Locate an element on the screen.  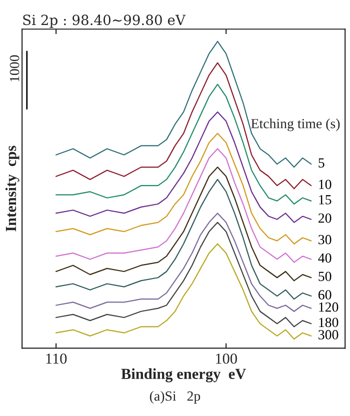
chart-title: Si 2p : 98.40∼99.80 eV is located at coordinates (104, 21).